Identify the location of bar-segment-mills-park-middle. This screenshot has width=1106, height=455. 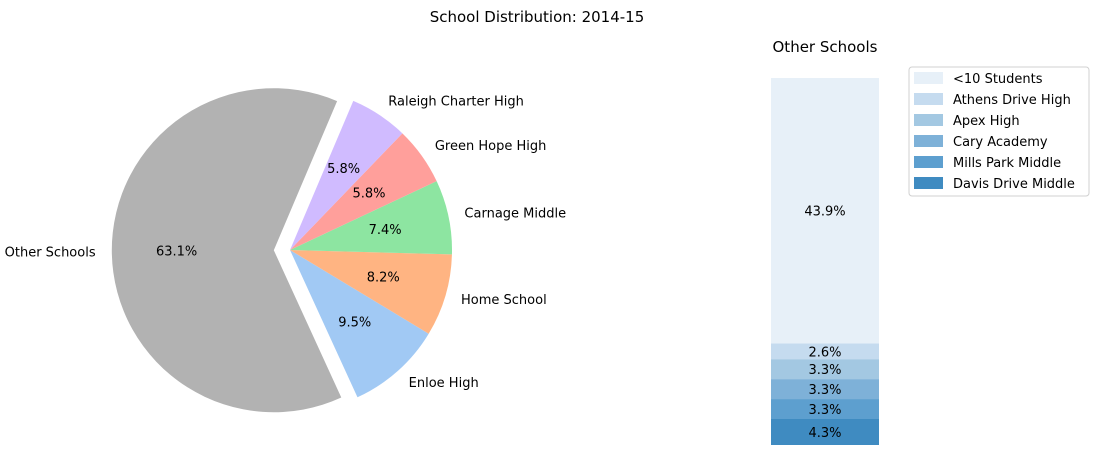
(825, 409).